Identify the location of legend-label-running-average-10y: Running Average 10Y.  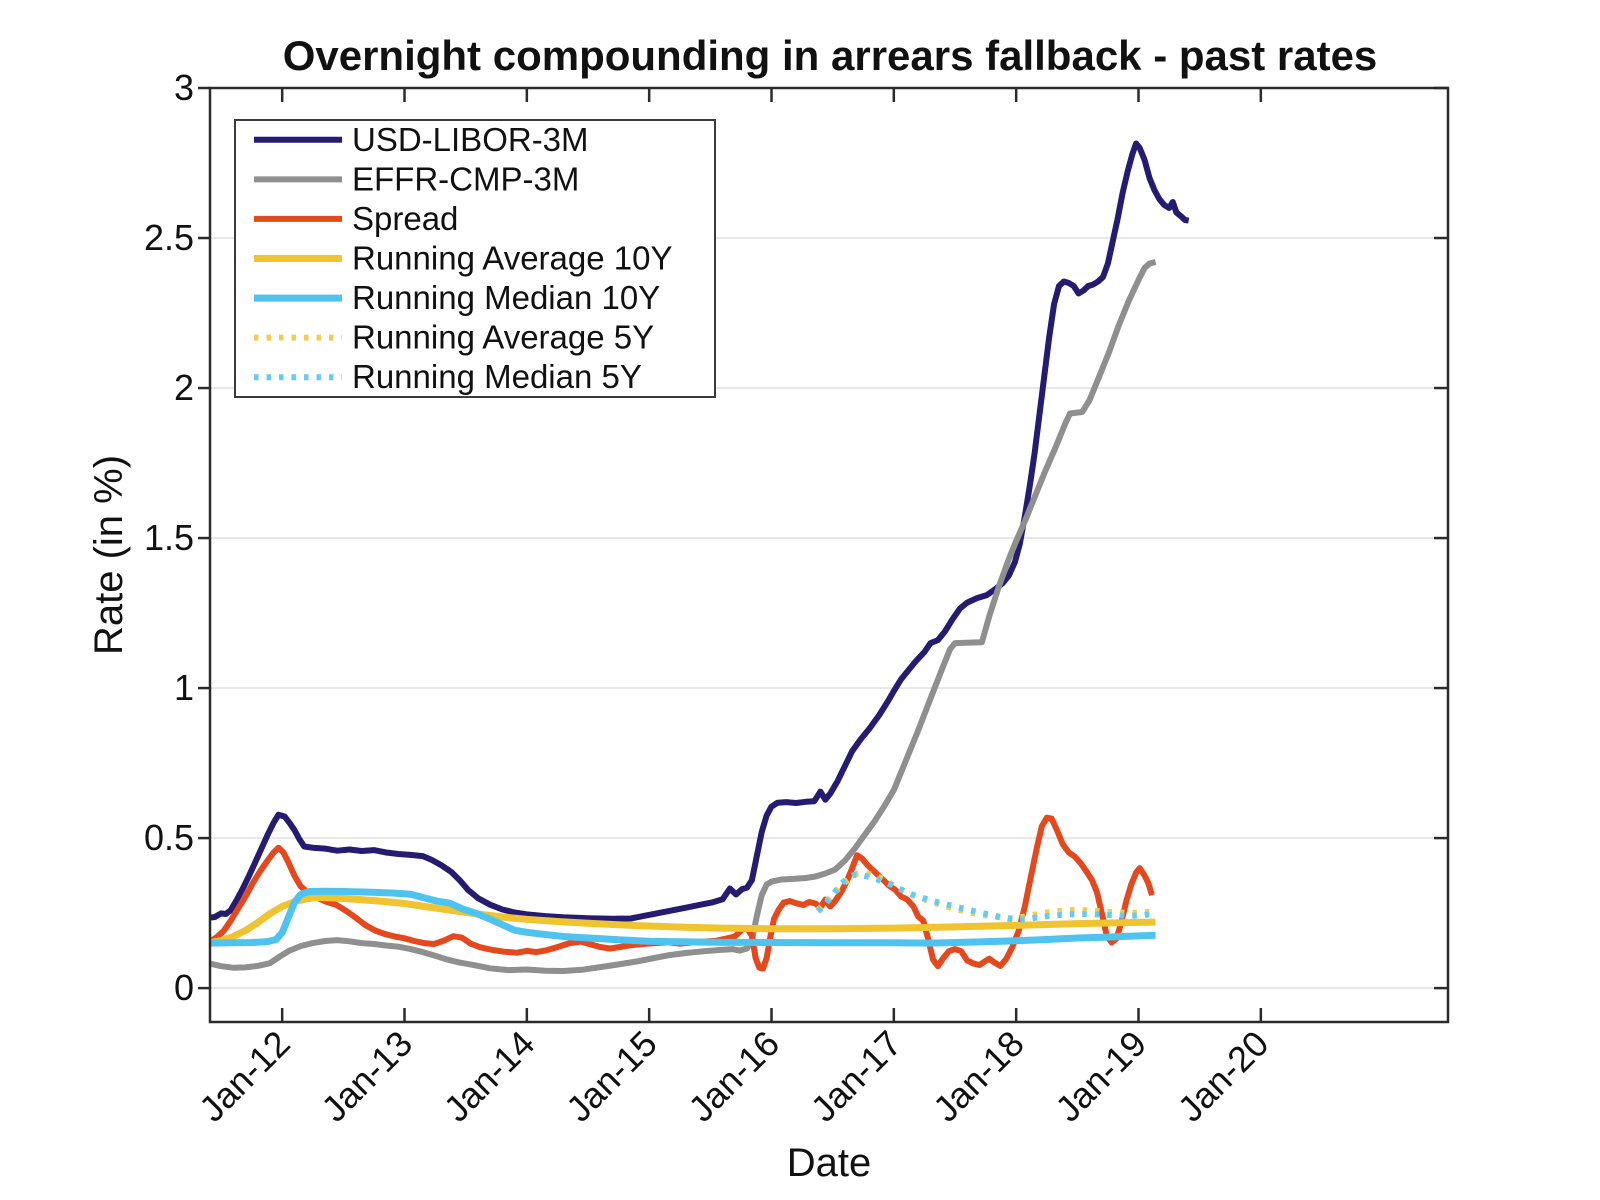
(512, 258).